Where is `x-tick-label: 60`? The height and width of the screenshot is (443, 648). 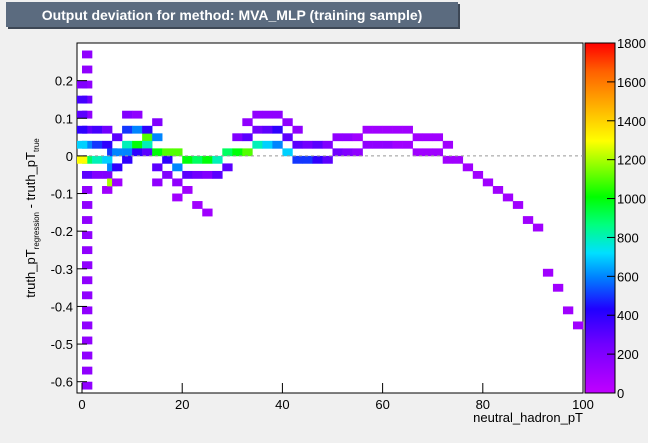 x-tick-label: 60 is located at coordinates (382, 404).